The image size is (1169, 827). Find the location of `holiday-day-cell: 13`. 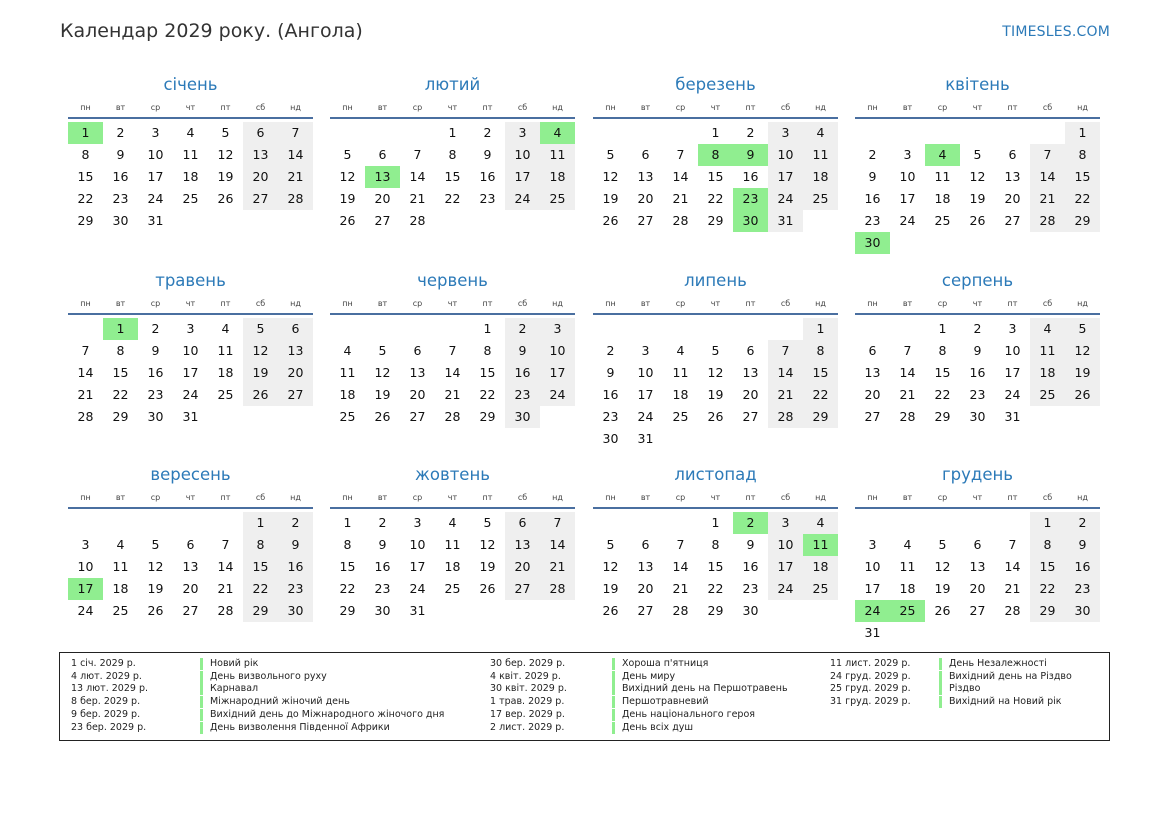

holiday-day-cell: 13 is located at coordinates (382, 177).